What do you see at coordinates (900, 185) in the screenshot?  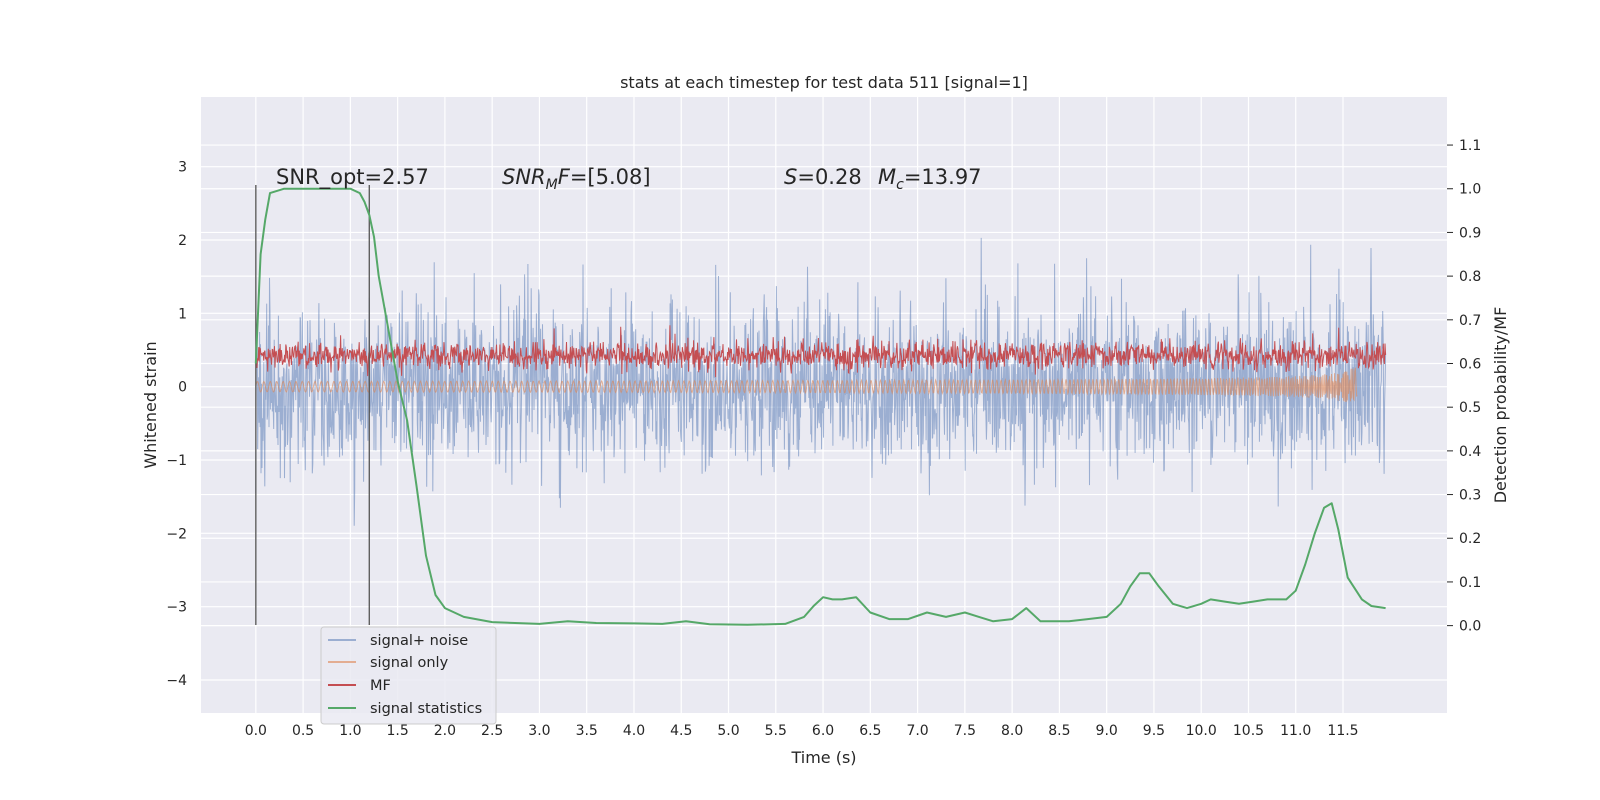 I see `annotation-mc-sub: c` at bounding box center [900, 185].